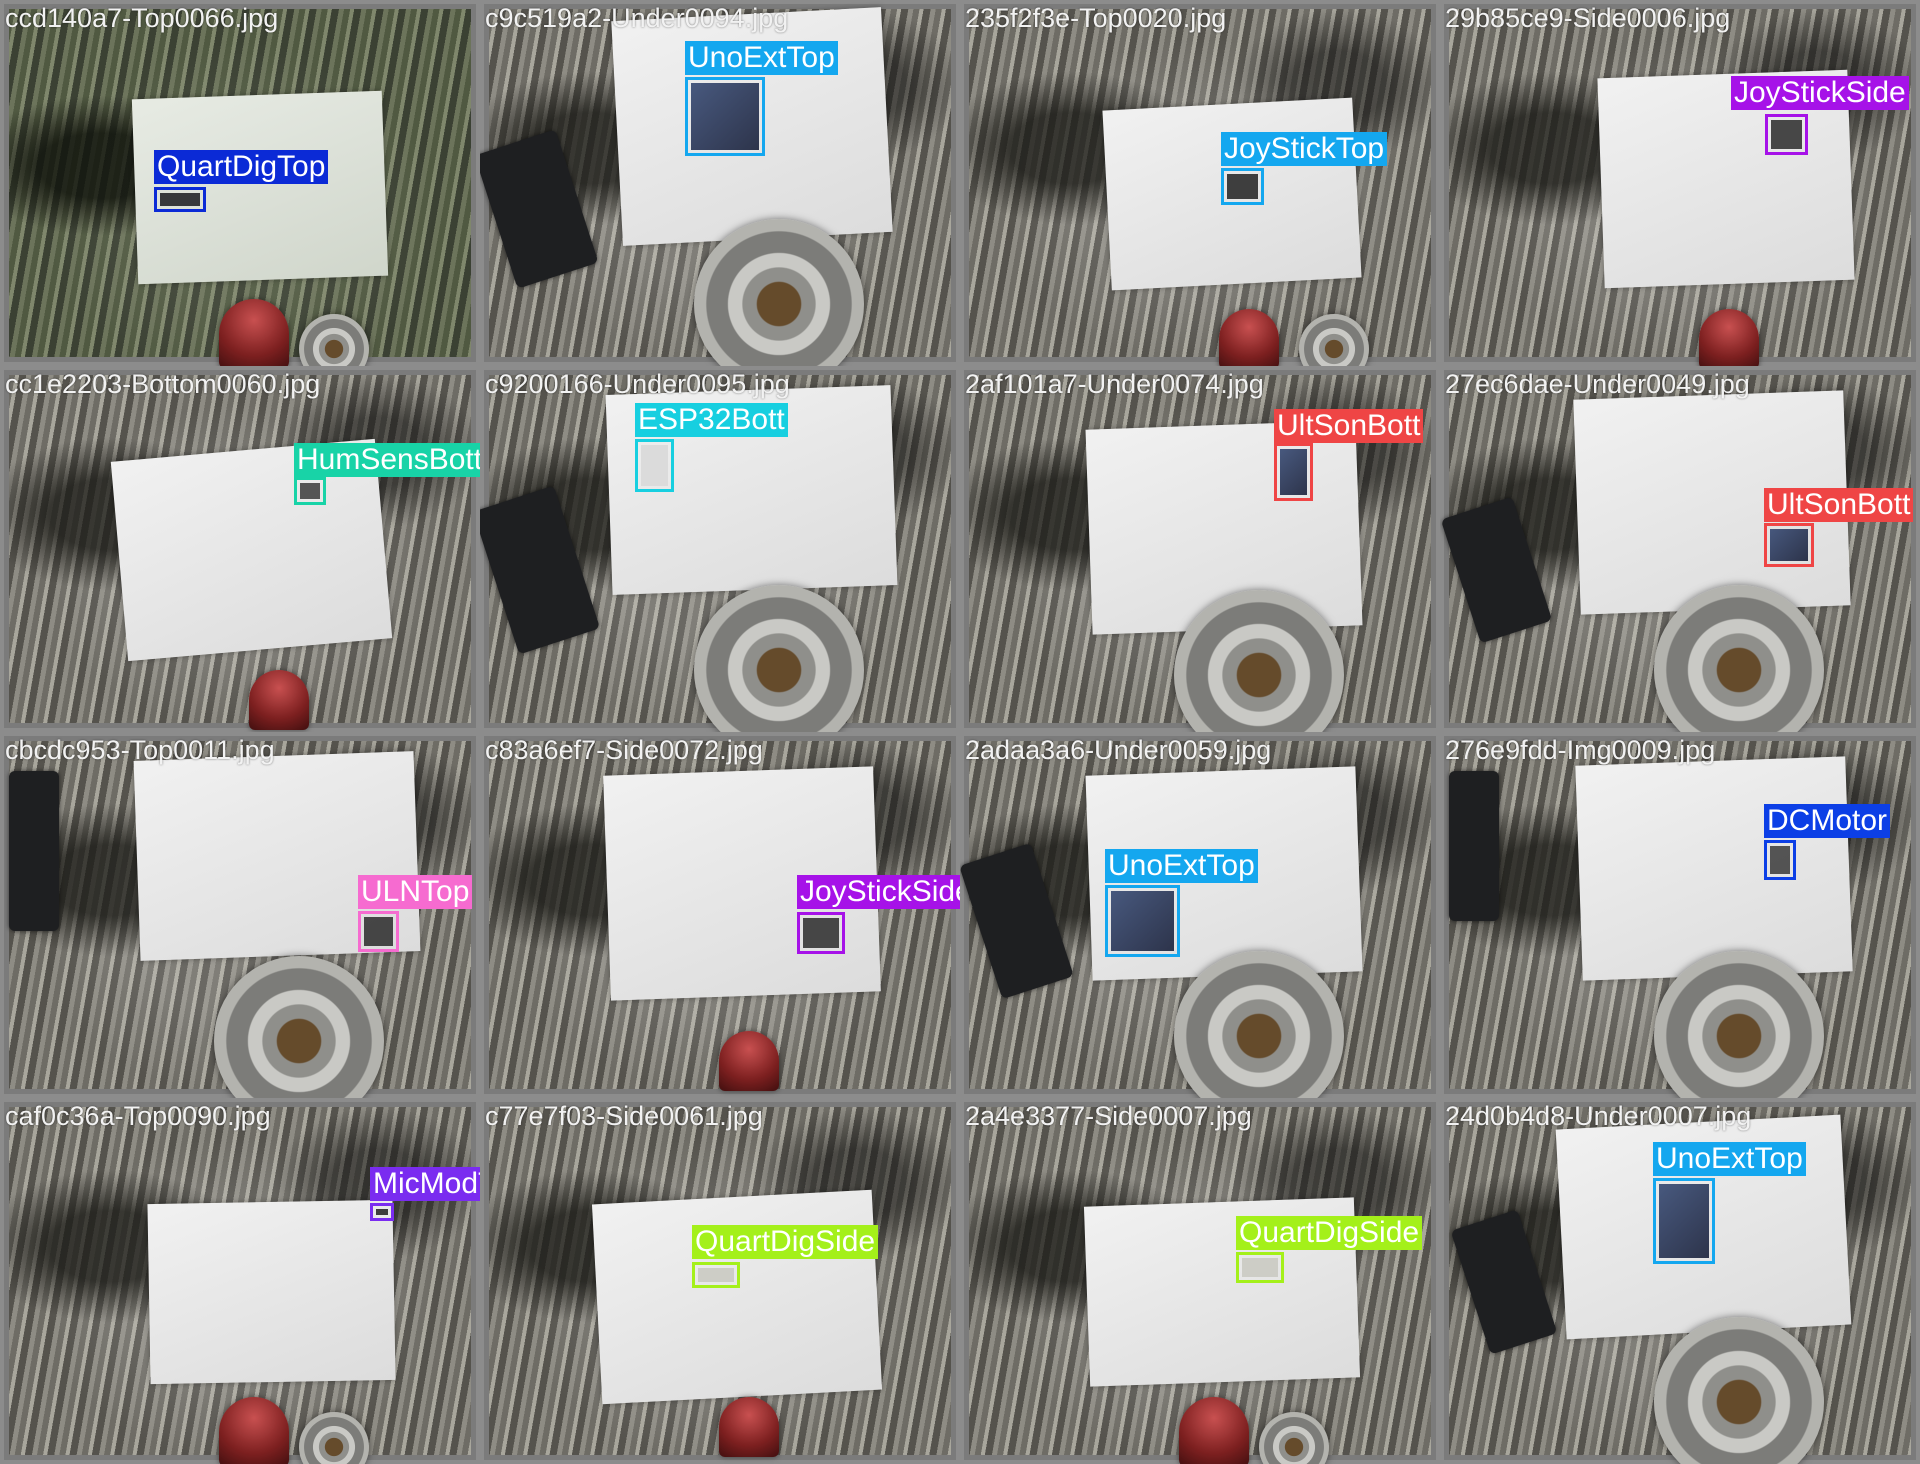 Image resolution: width=1920 pixels, height=1464 pixels. I want to click on image-tile-12: 276e9fdd-Img0009.jpg DCMotor, so click(1680, 915).